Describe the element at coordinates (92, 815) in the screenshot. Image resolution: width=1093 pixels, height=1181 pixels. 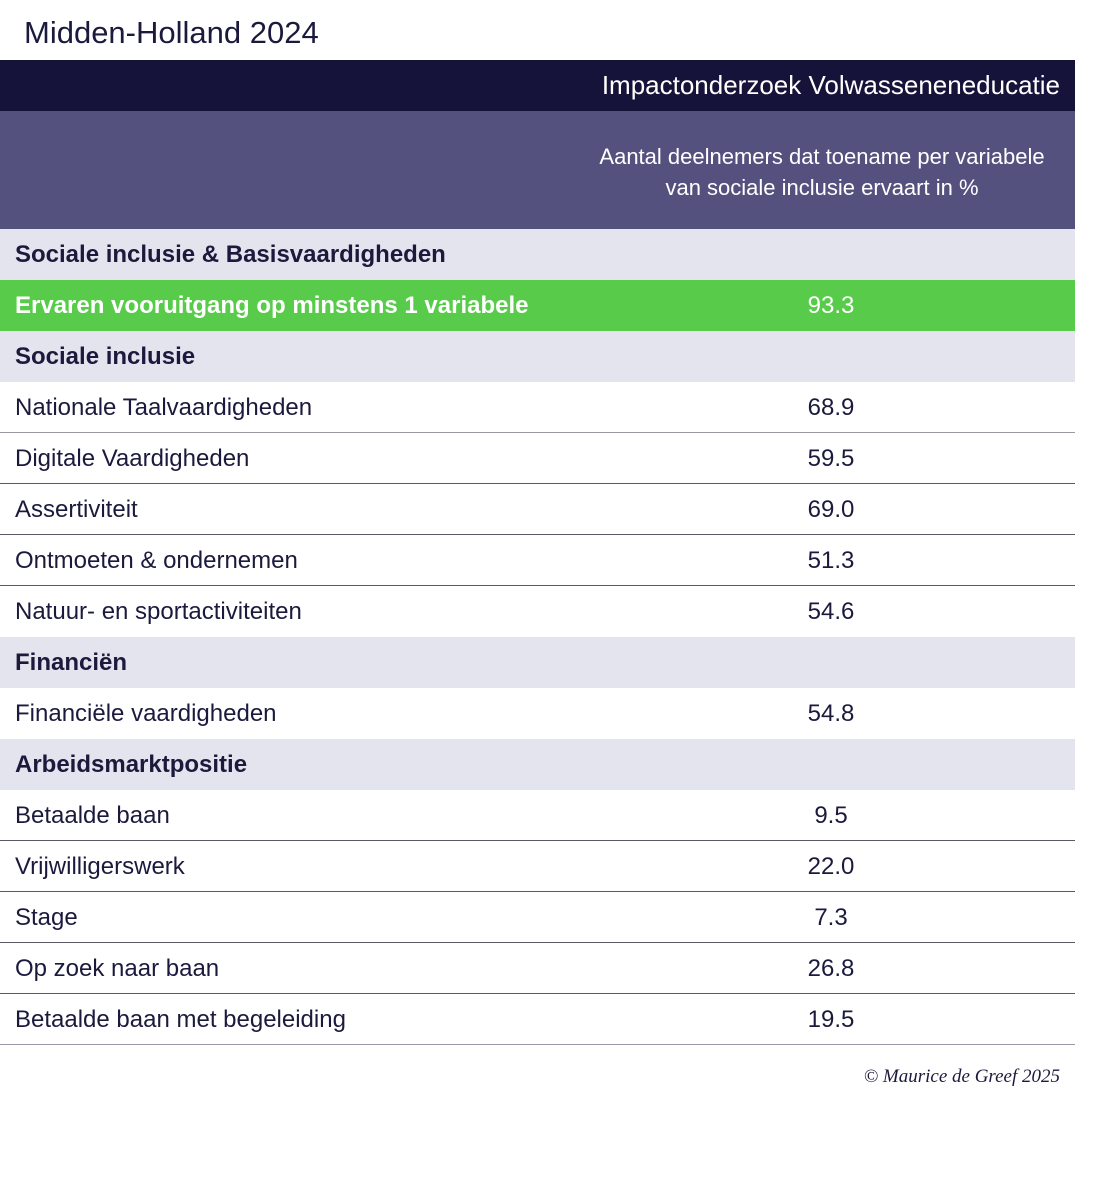
I see `row-label: Betaalde baan` at that location.